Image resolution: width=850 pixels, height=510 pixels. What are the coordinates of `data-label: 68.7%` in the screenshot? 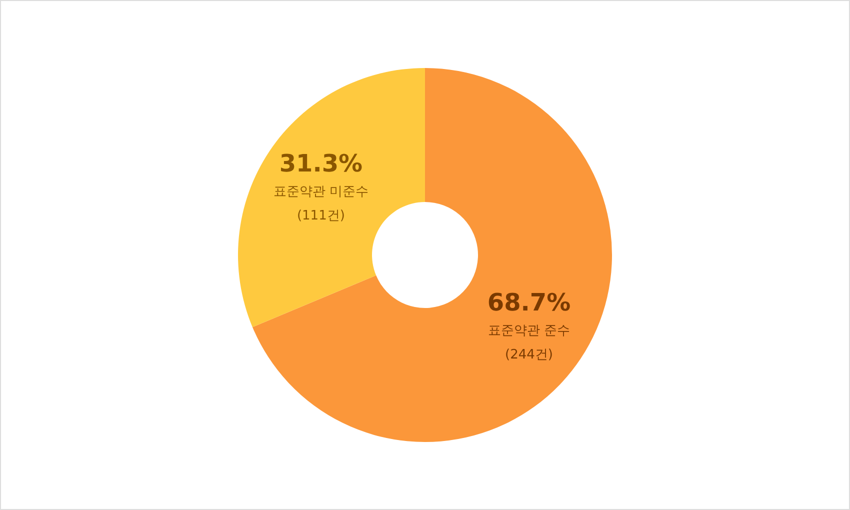 It's located at (529, 302).